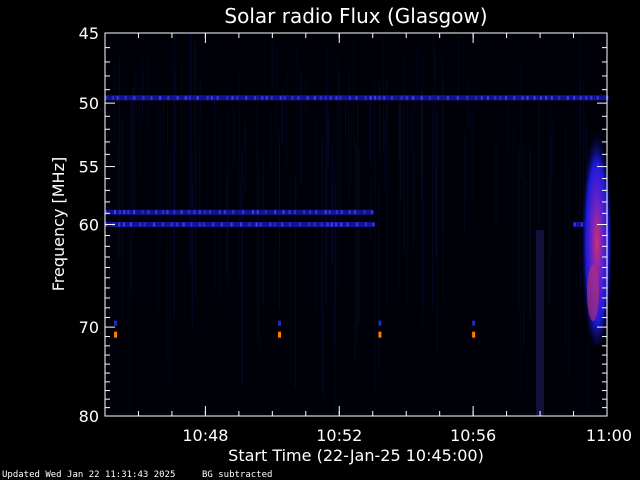  I want to click on x-tick-label: 10:52, so click(339, 435).